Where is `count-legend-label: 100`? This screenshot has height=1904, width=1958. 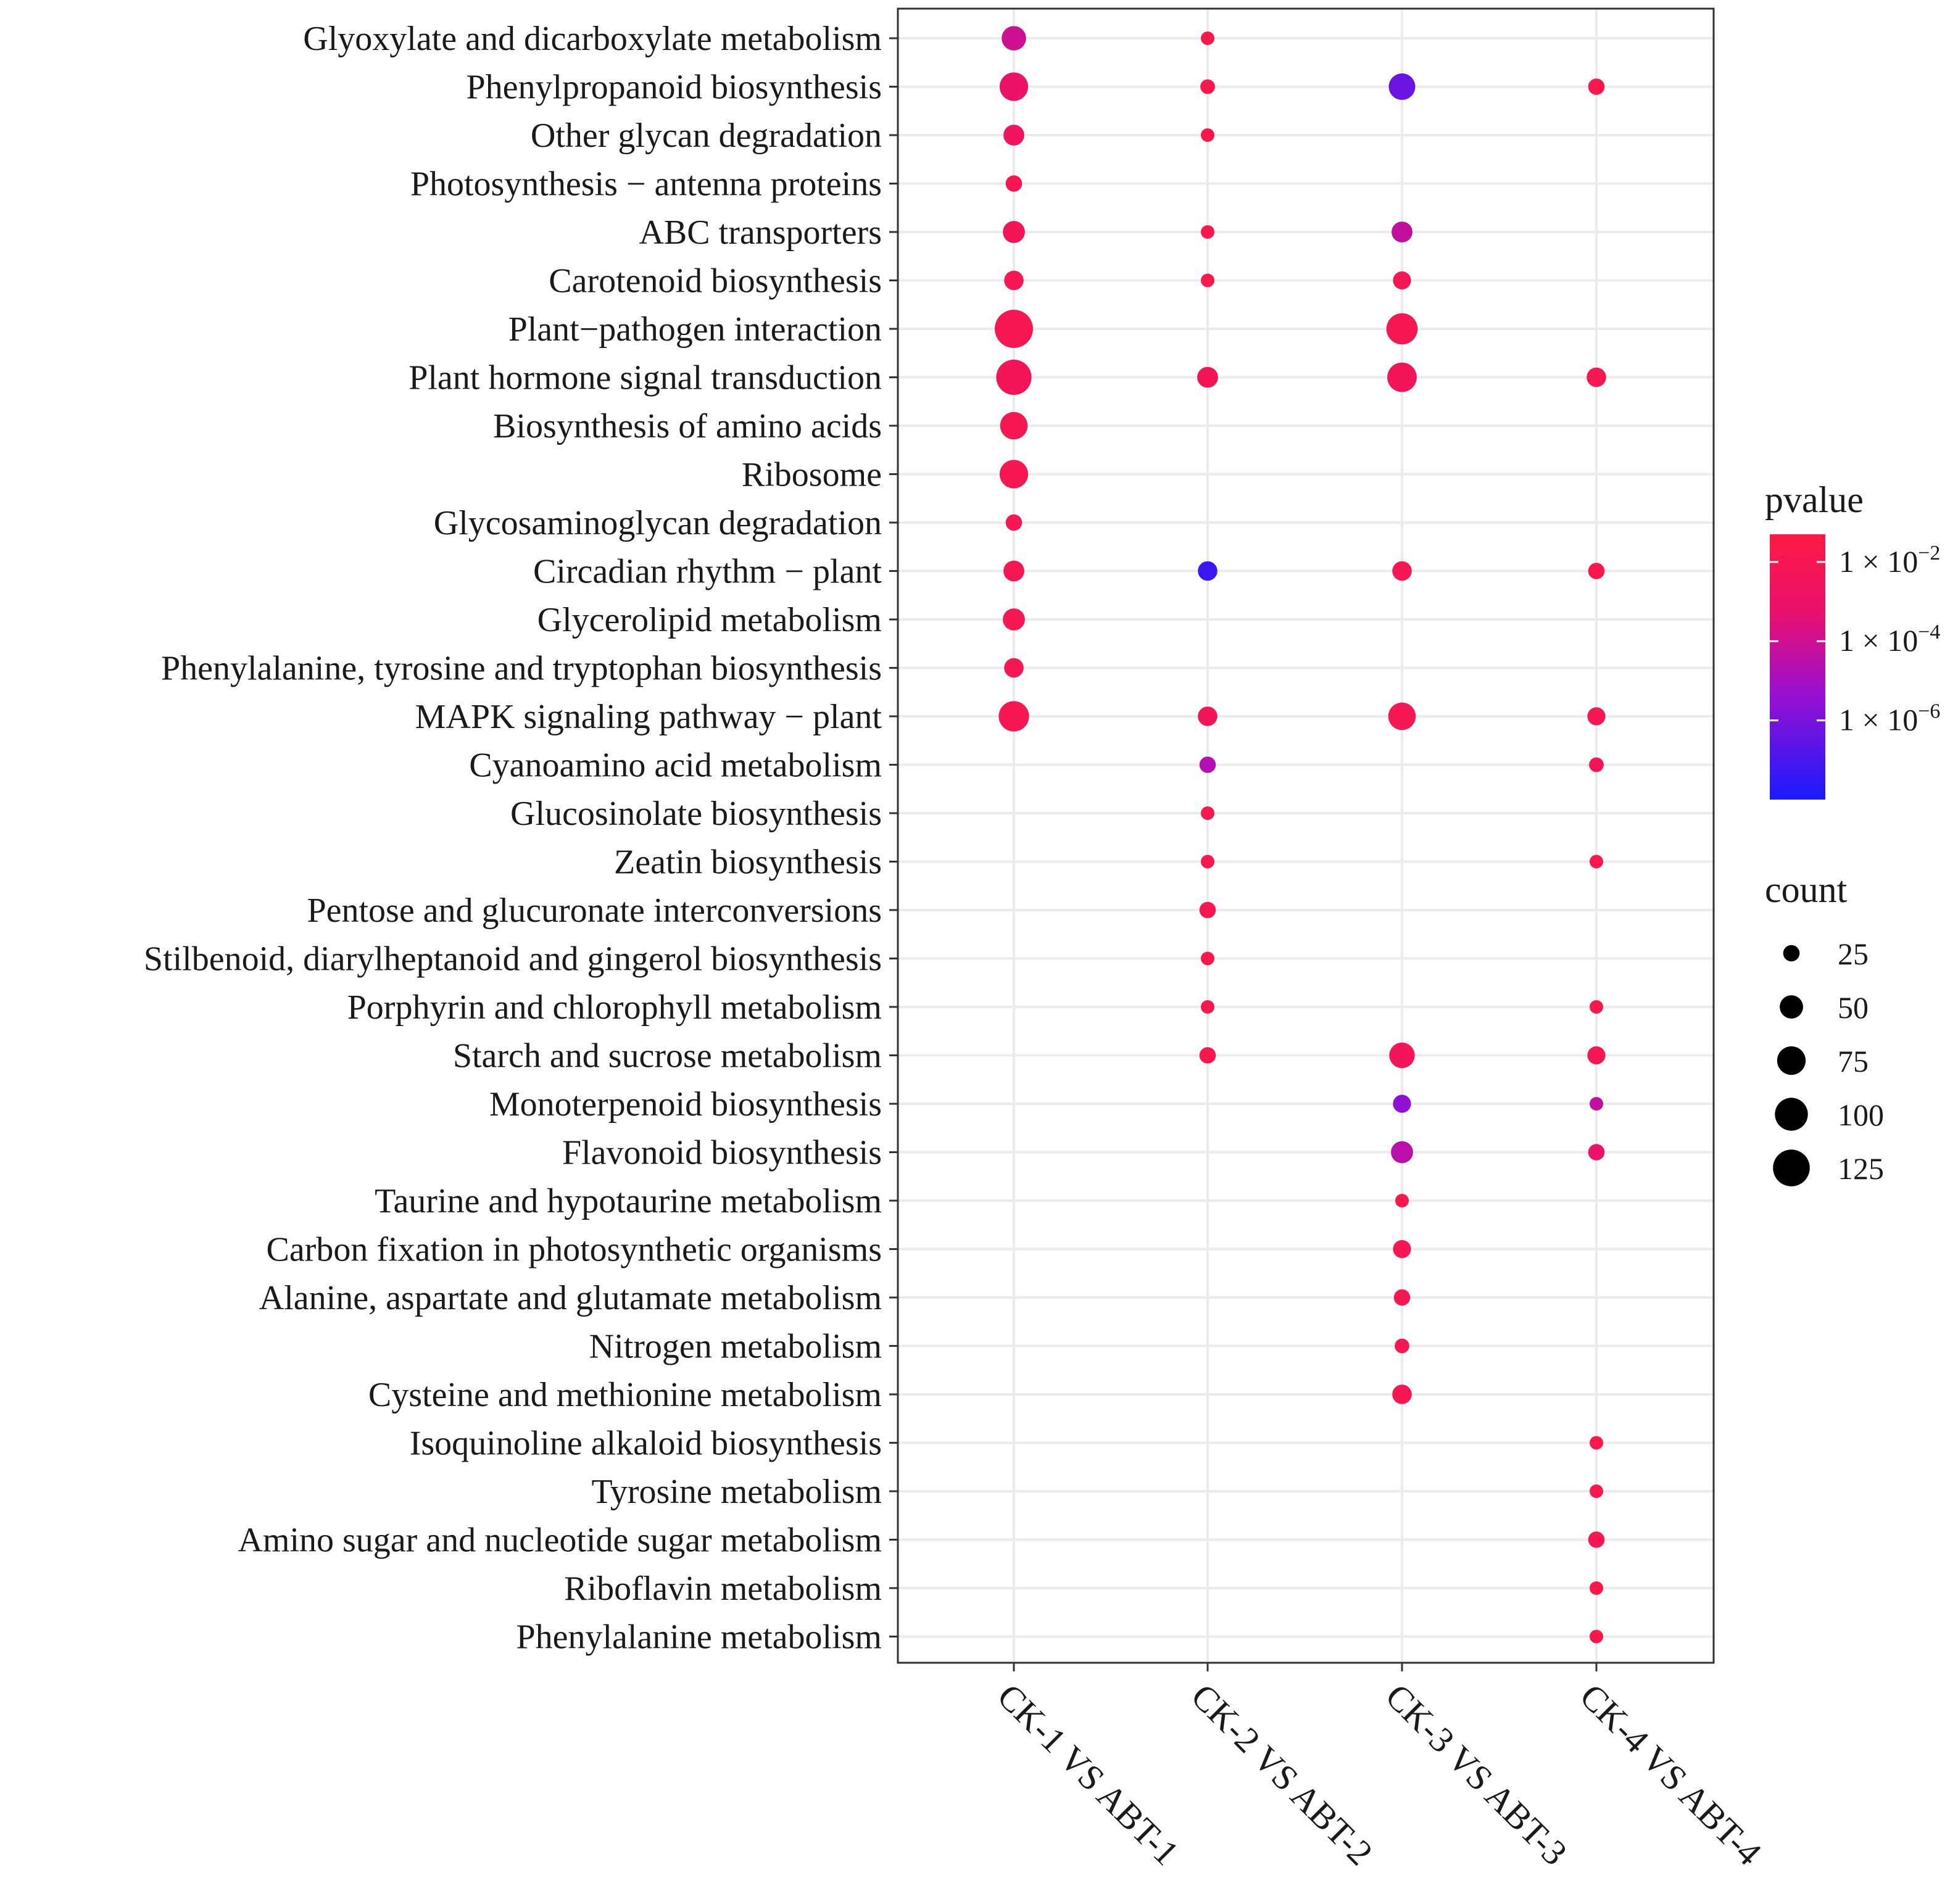
count-legend-label: 100 is located at coordinates (1861, 1115).